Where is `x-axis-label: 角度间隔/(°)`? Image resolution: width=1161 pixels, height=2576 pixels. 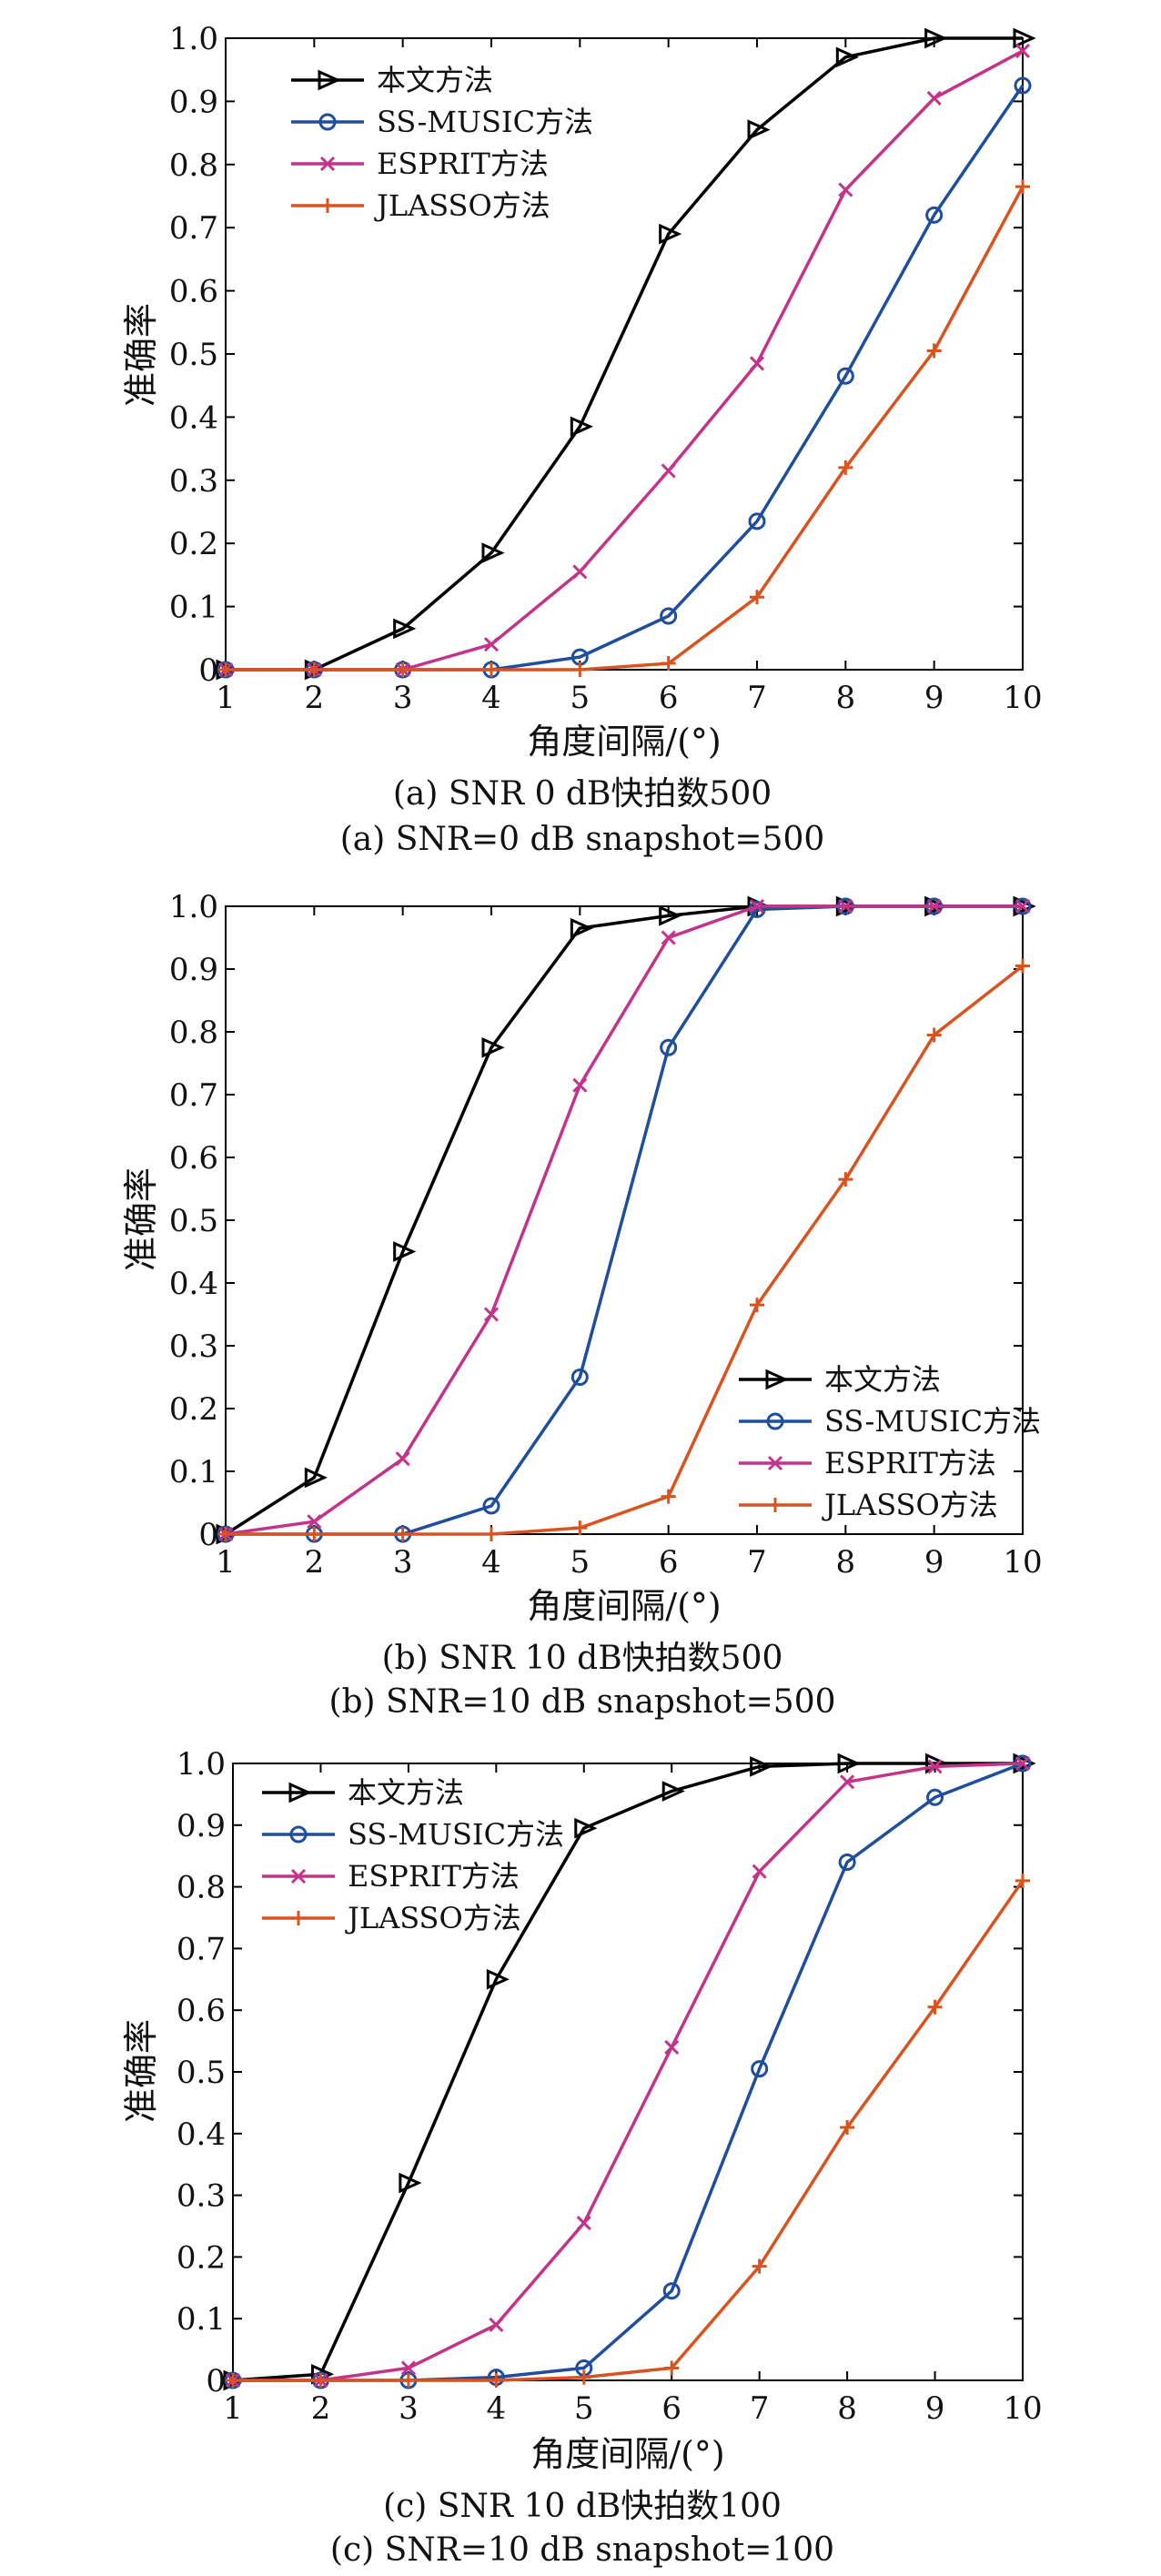
x-axis-label: 角度间隔/(°) is located at coordinates (624, 742).